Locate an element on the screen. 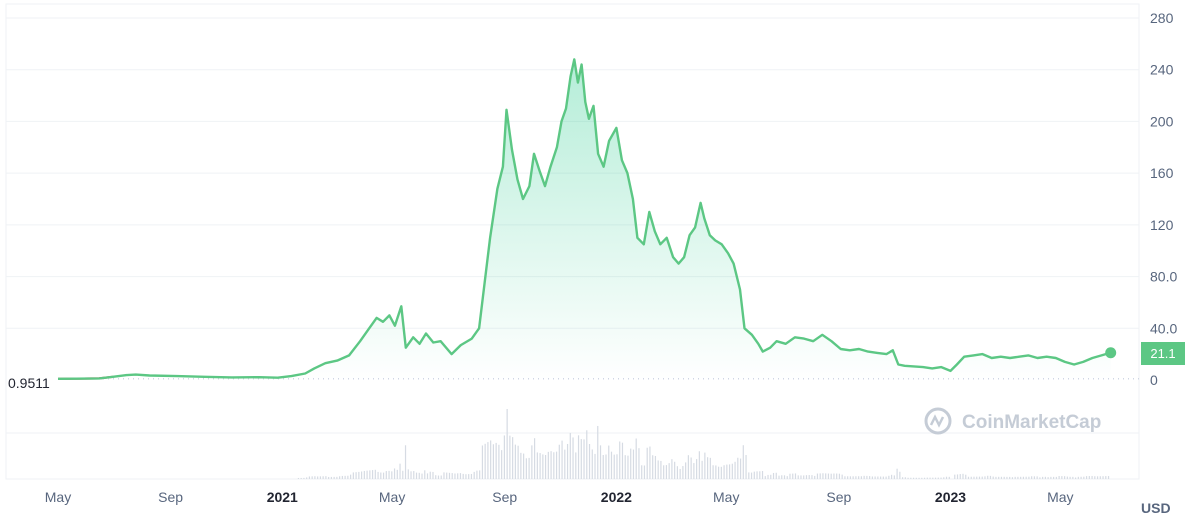  y-tick-label: 200 is located at coordinates (1162, 121).